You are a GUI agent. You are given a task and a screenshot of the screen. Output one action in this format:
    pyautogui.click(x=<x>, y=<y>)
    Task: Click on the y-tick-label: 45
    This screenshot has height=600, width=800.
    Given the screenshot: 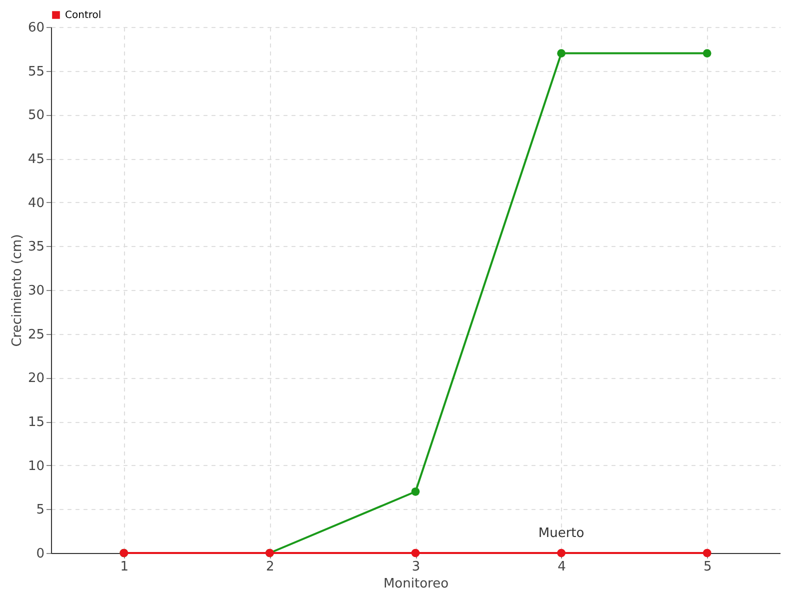 What is the action you would take?
    pyautogui.click(x=36, y=159)
    